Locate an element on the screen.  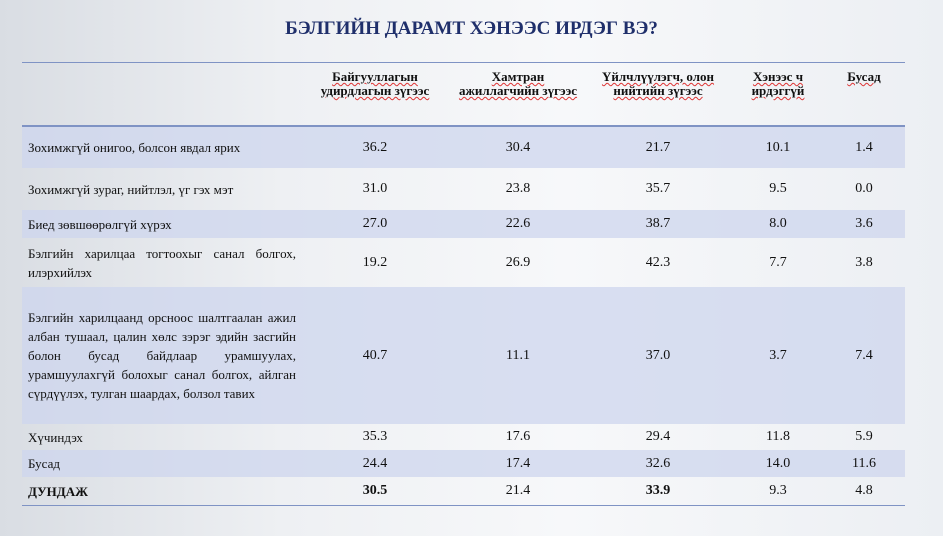
cell-value: 30.5 is located at coordinates (375, 490).